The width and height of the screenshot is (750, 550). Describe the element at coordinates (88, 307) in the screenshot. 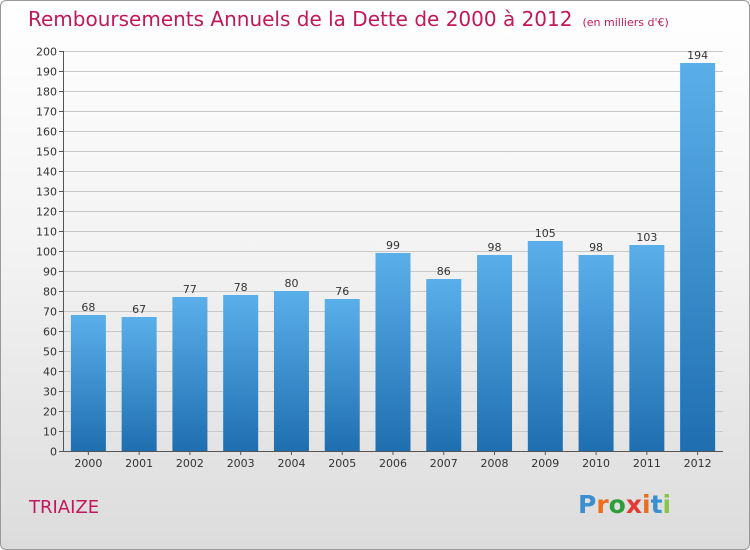

I see `data-label: 68` at that location.